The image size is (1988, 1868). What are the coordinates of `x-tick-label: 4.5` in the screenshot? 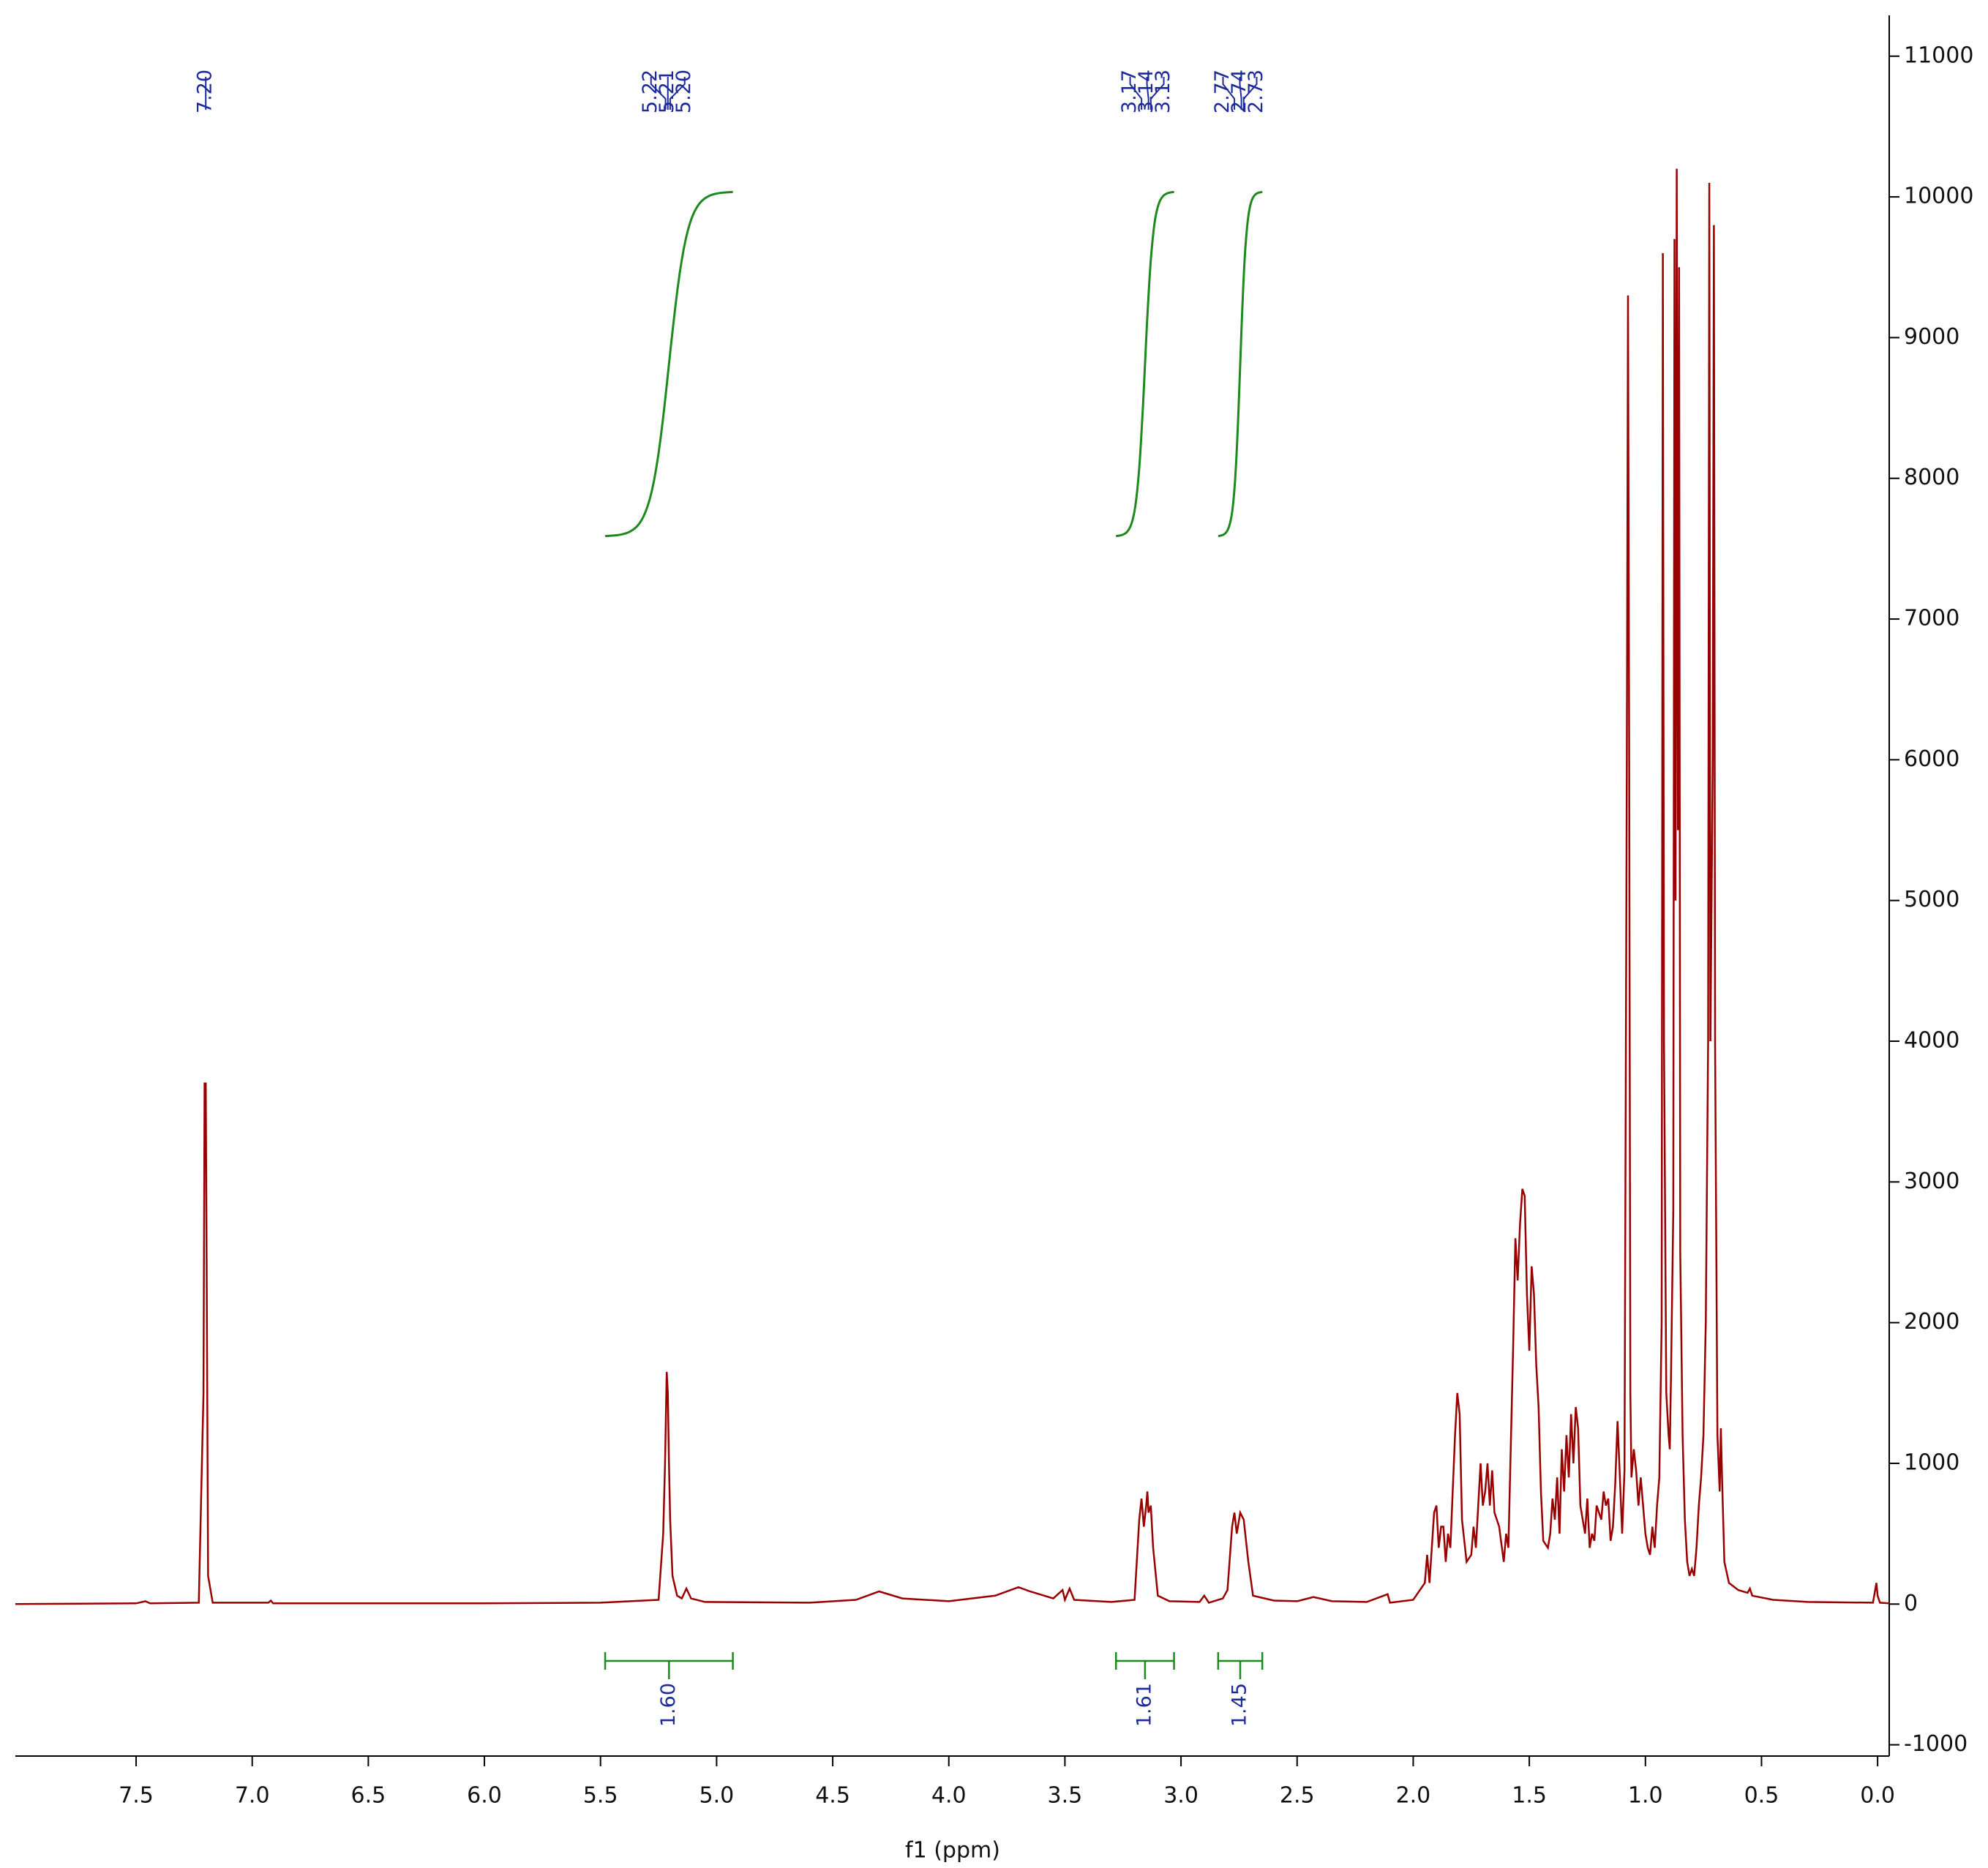 It's located at (833, 1796).